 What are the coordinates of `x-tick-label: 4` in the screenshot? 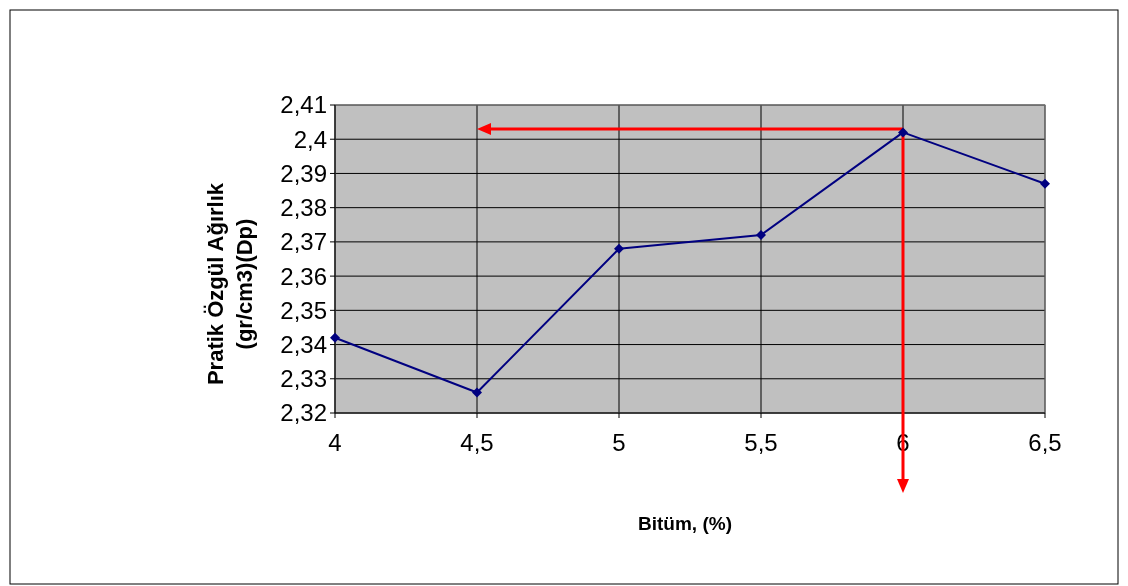 It's located at (335, 442).